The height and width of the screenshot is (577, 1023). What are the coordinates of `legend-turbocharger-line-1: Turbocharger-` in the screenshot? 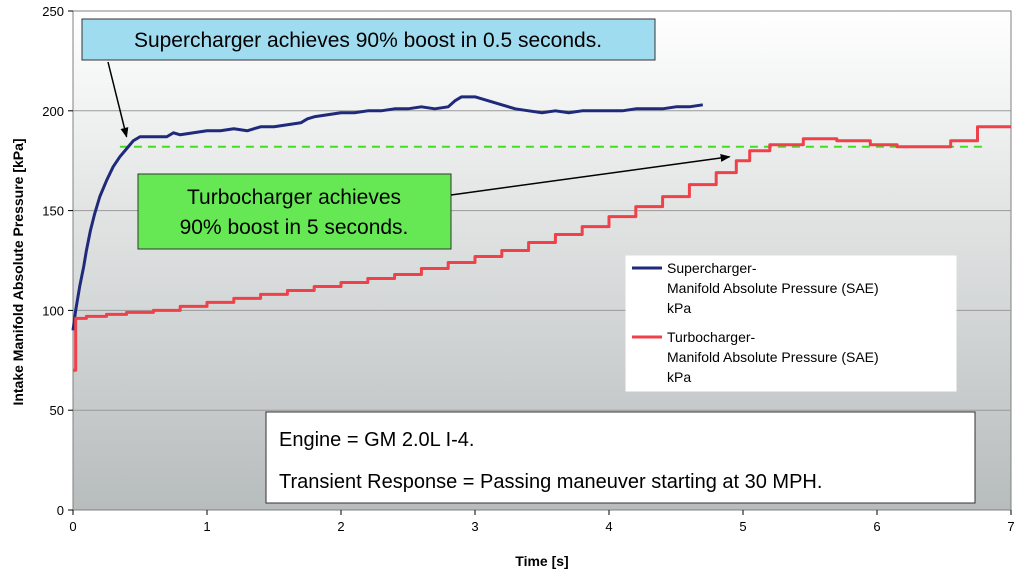 It's located at (711, 337).